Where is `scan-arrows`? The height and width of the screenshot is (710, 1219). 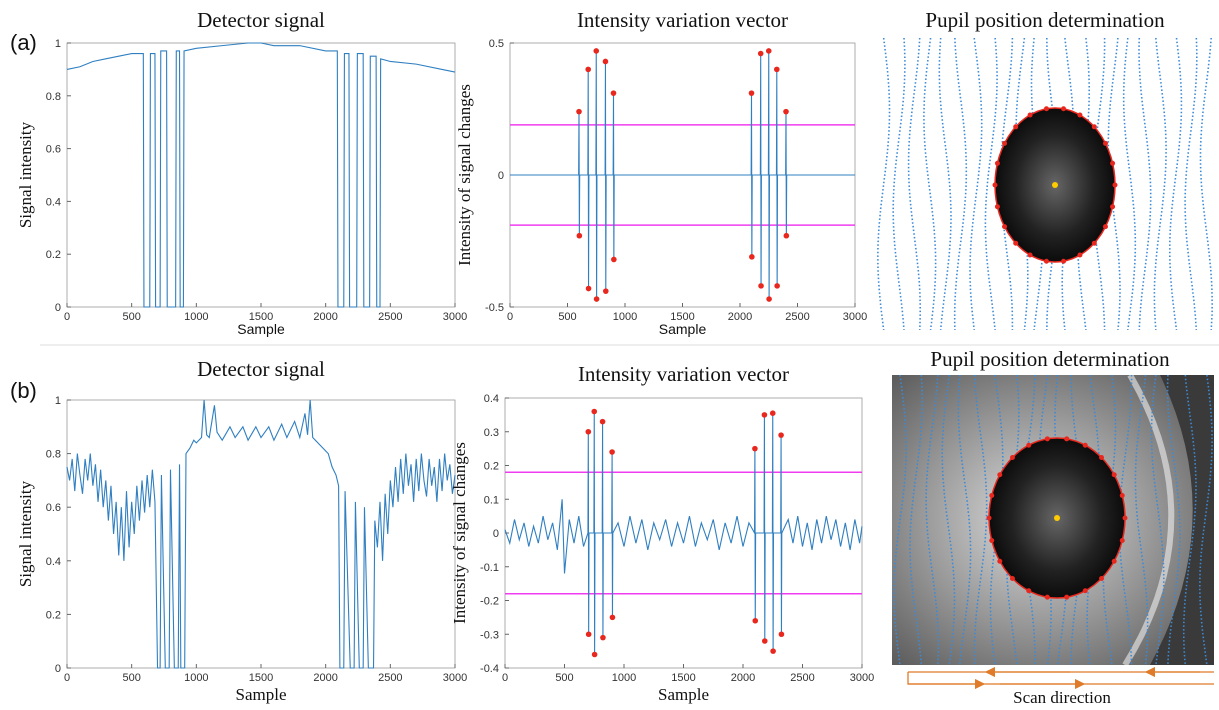
scan-arrows is located at coordinates (1060, 678).